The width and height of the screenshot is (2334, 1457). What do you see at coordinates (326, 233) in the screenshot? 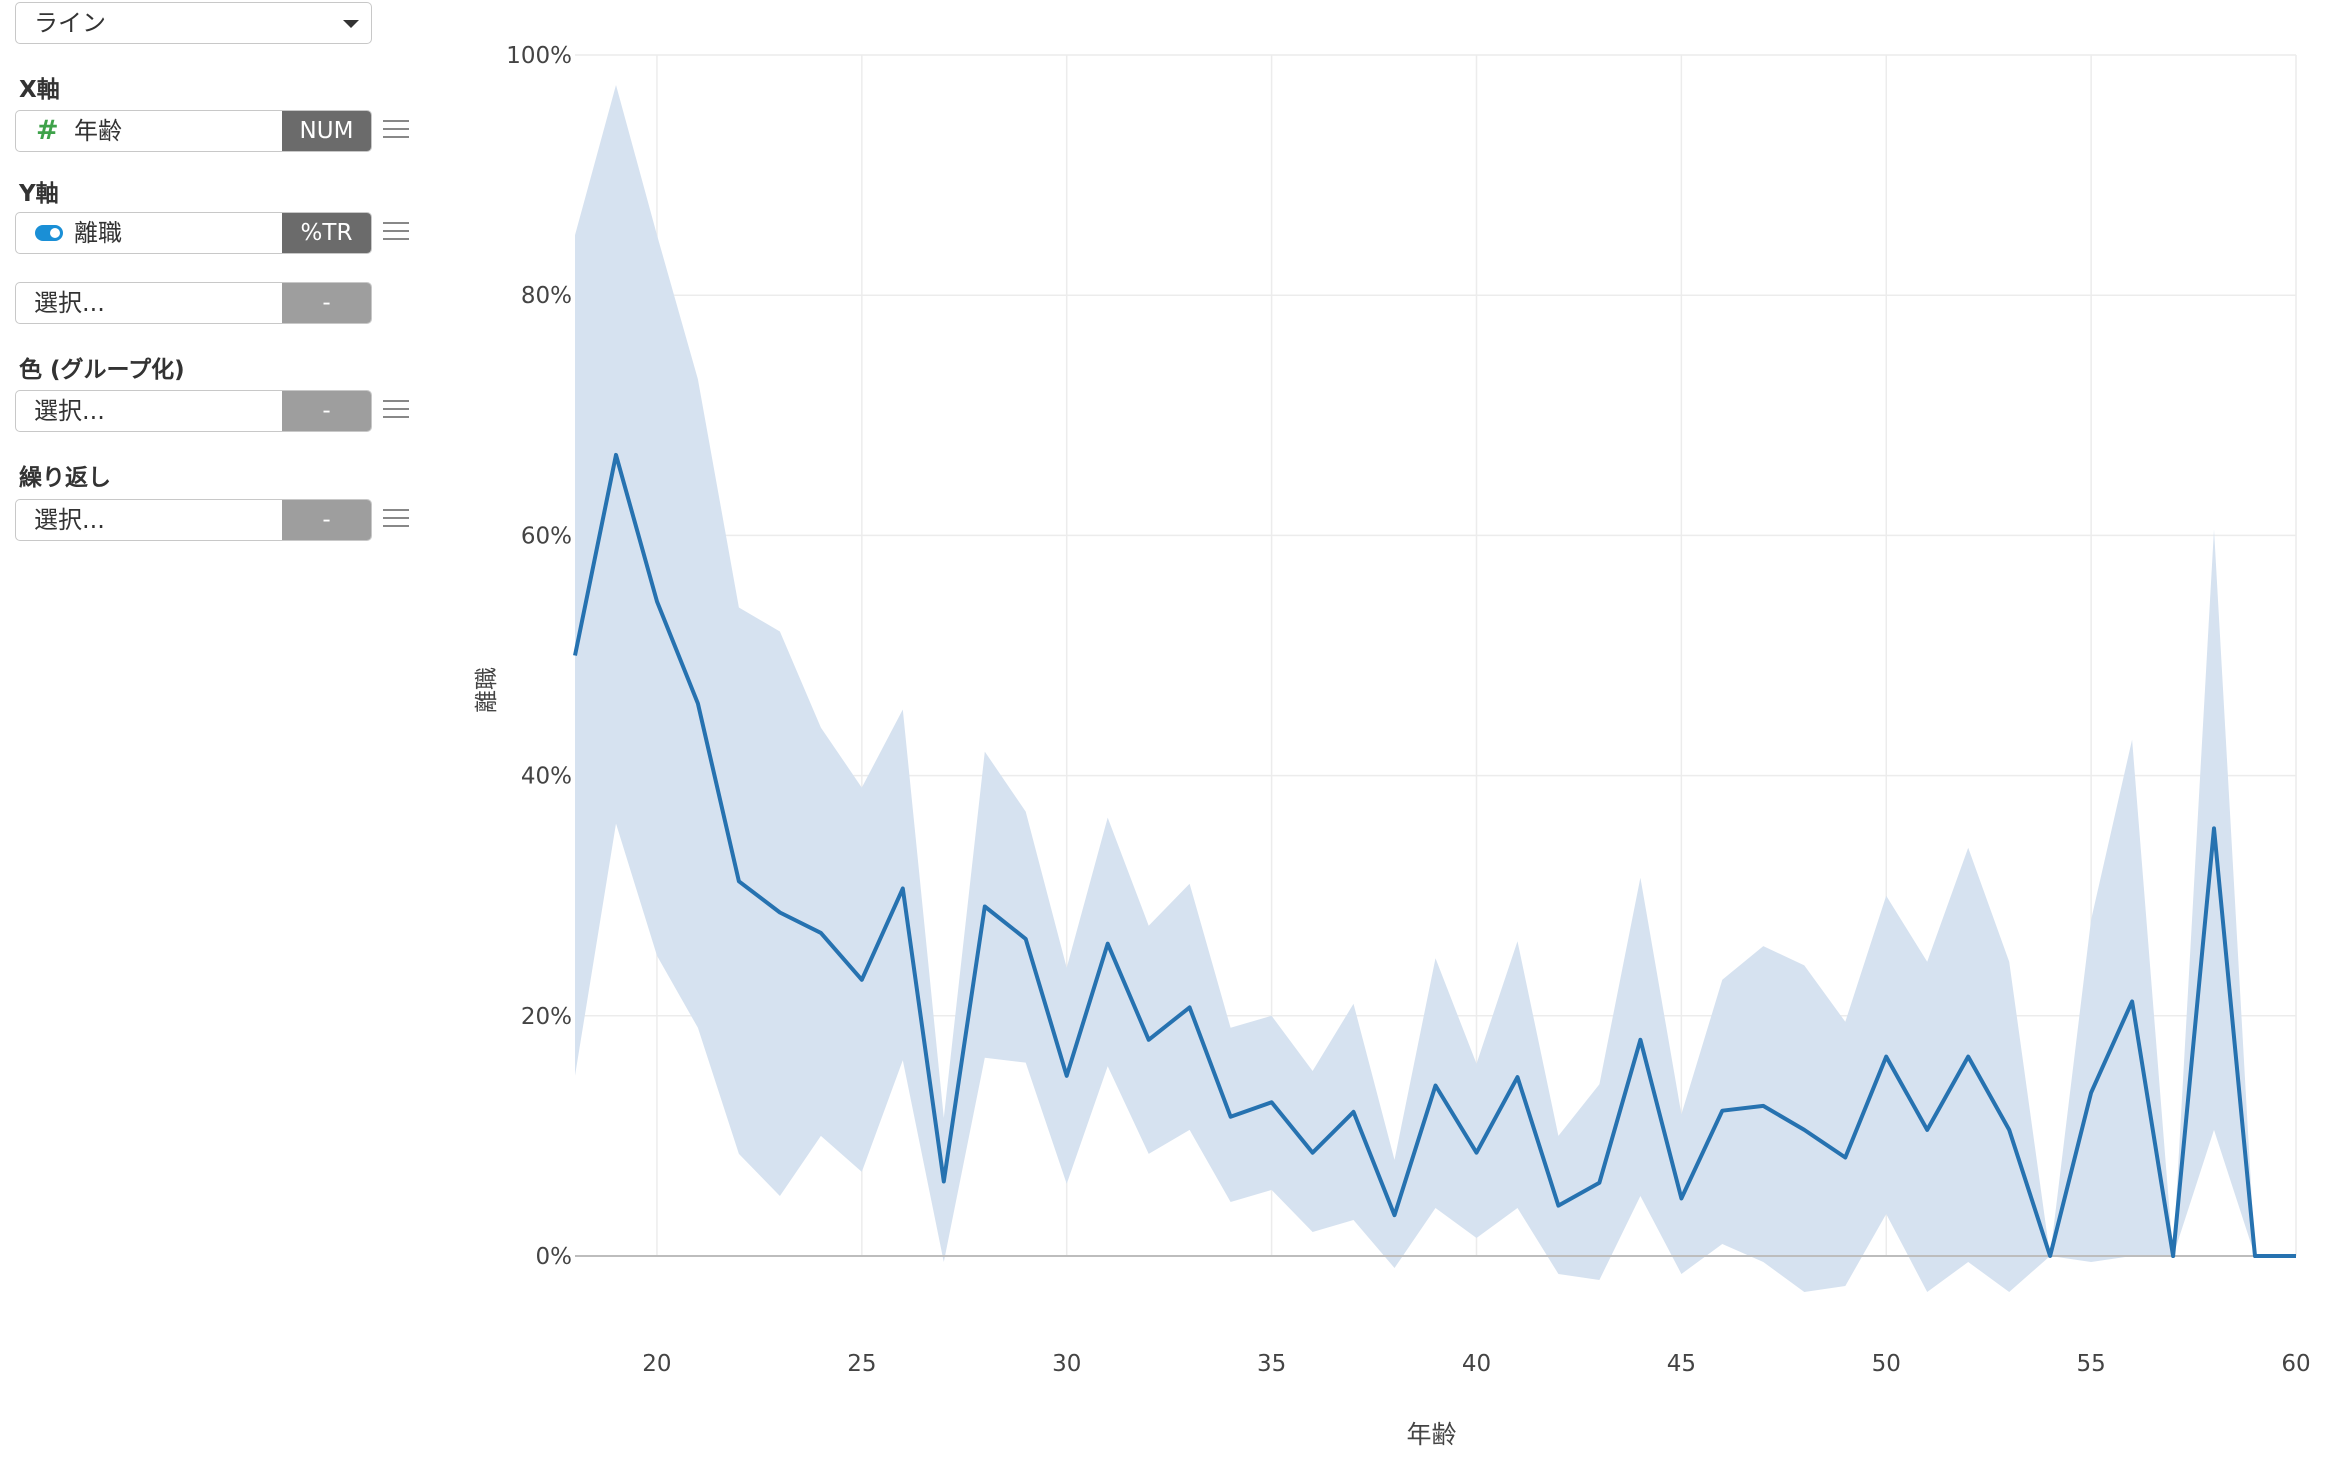
I see `y-axis-type-tag: %TR` at bounding box center [326, 233].